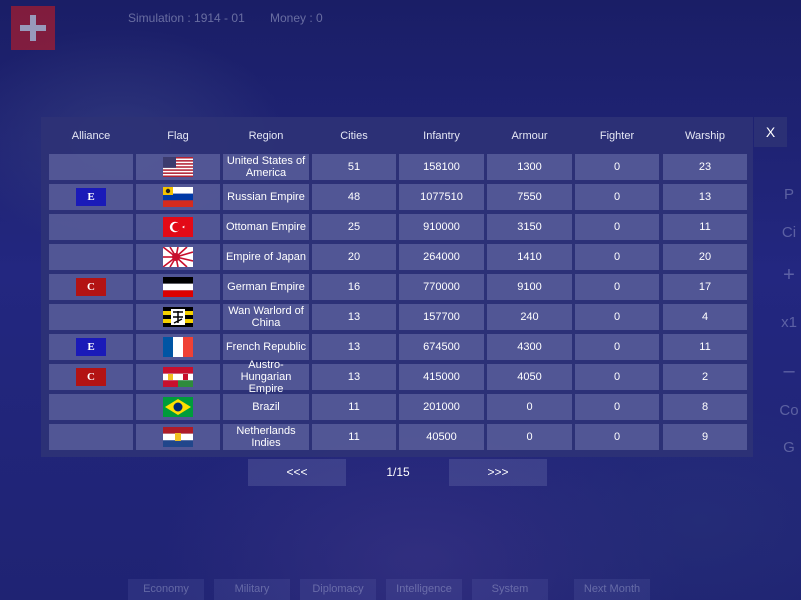 The width and height of the screenshot is (801, 600). I want to click on region-name: Brazil, so click(266, 407).